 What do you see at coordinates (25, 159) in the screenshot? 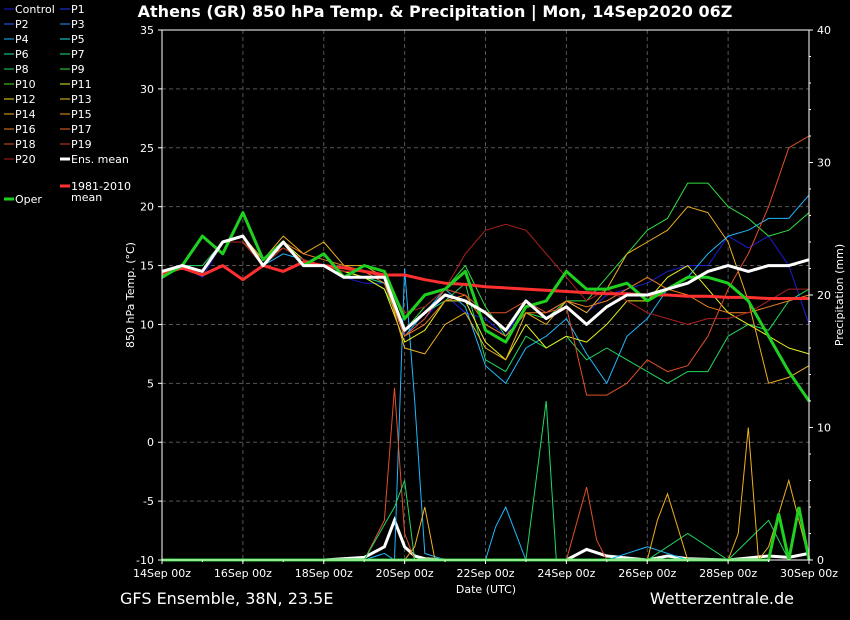
I see `legend-label: P20` at bounding box center [25, 159].